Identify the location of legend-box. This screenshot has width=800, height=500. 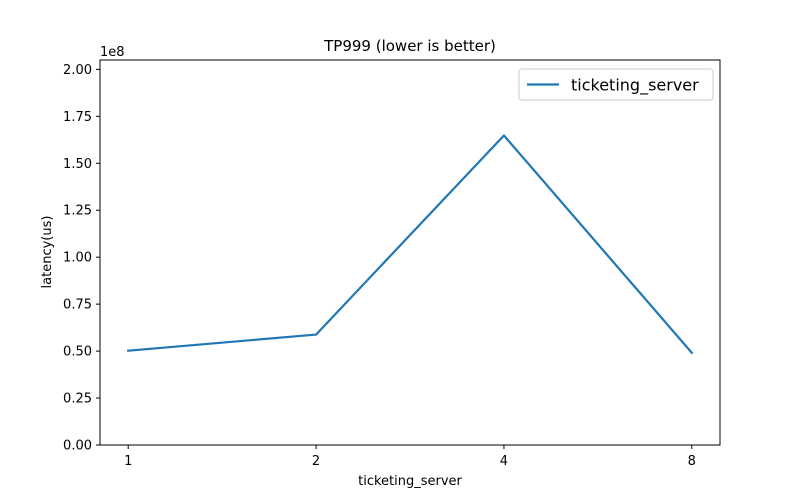
(616, 84).